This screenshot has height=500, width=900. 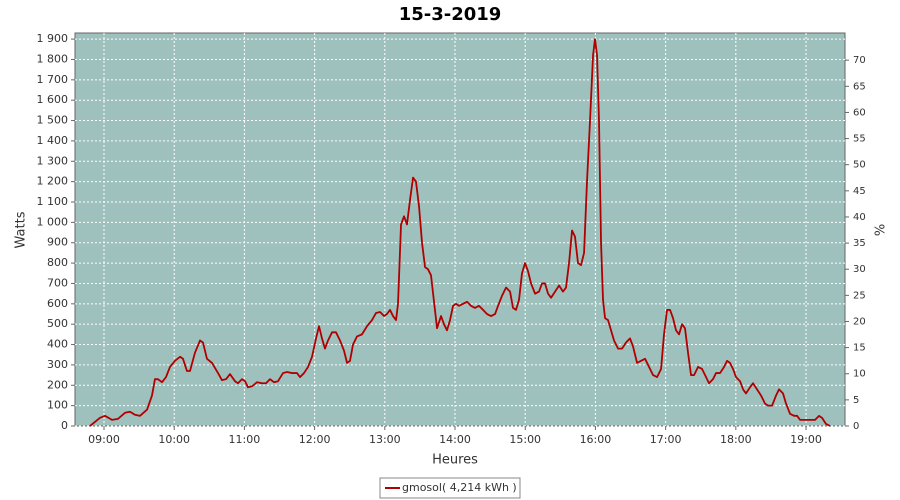 I want to click on y2-tick-label: 45, so click(x=859, y=191).